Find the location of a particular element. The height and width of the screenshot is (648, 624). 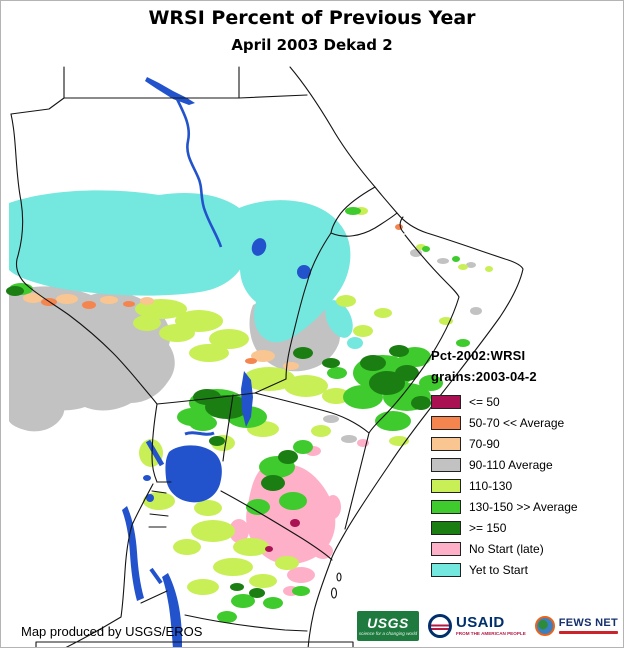

scalebar-frame is located at coordinates (194, 644).